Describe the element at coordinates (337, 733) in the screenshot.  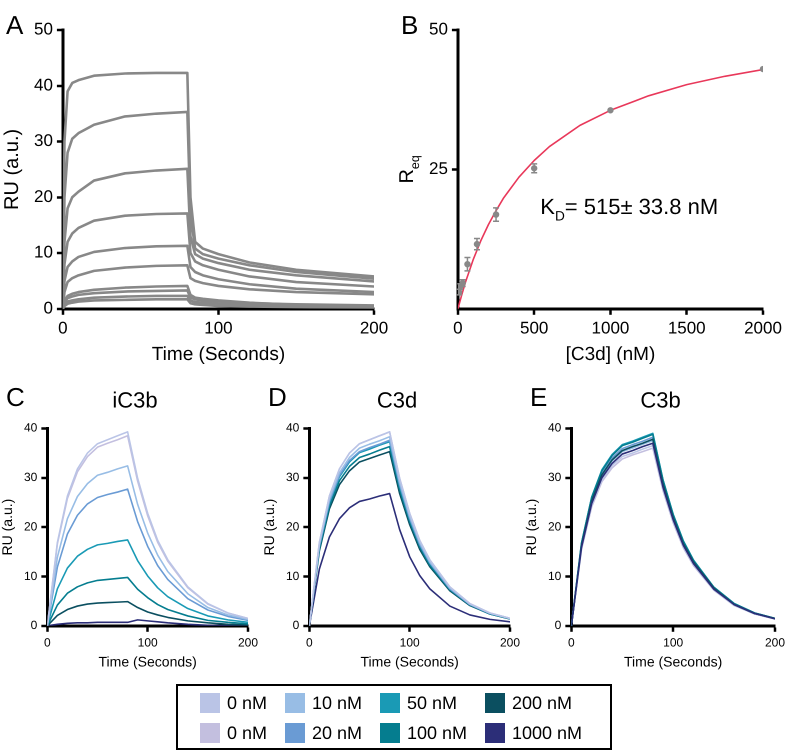
I see `legend-label: 20 nM` at that location.